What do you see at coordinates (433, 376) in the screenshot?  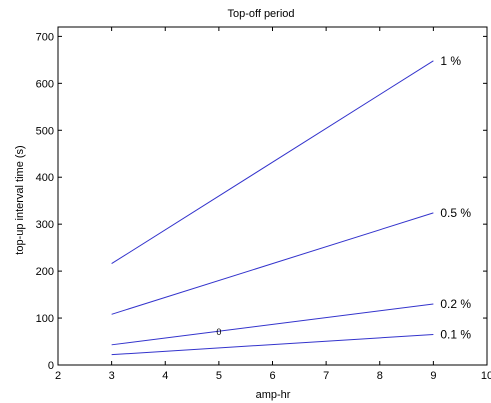 I see `x-tick-label: 9` at bounding box center [433, 376].